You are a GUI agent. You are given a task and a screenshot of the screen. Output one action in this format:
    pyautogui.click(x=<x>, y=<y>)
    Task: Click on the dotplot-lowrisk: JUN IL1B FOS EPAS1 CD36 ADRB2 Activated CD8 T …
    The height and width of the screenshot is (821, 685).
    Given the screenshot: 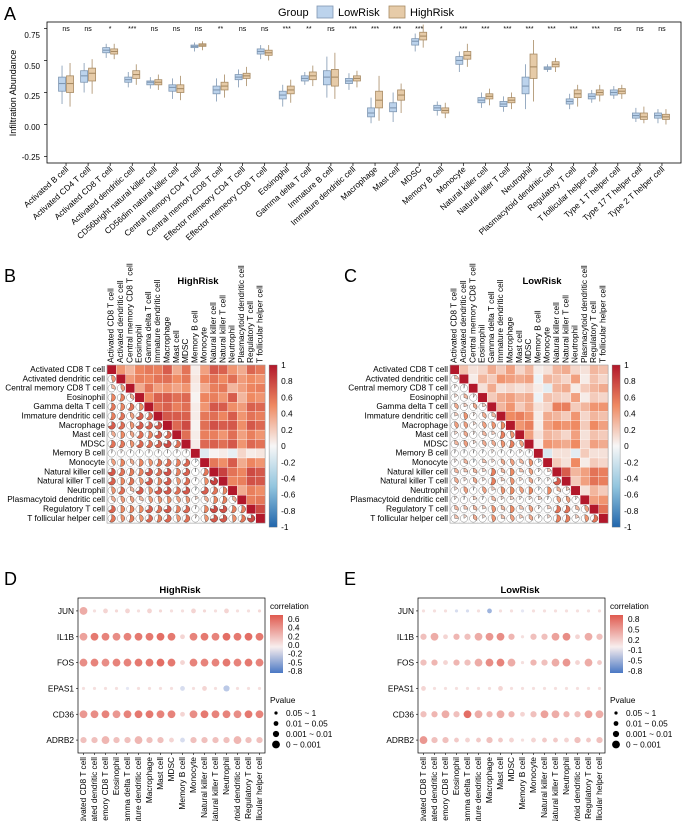 What is the action you would take?
    pyautogui.click(x=529, y=709)
    